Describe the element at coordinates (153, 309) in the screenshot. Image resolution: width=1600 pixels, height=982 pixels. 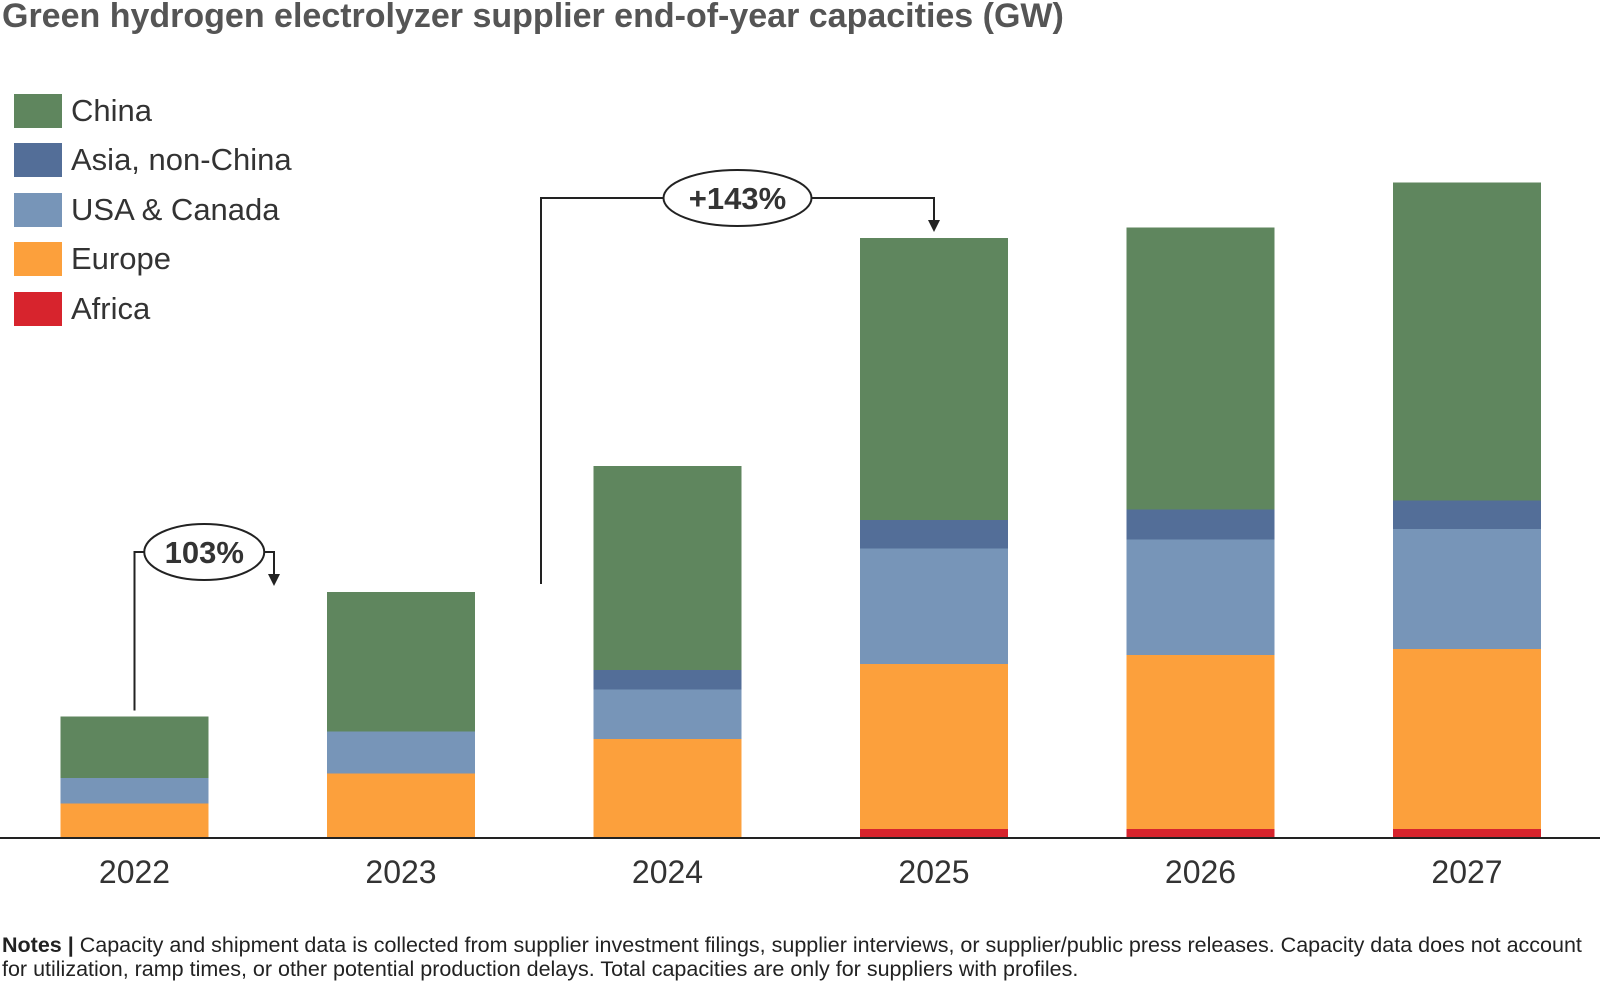
I see `legend-item-africa: Africa` at that location.